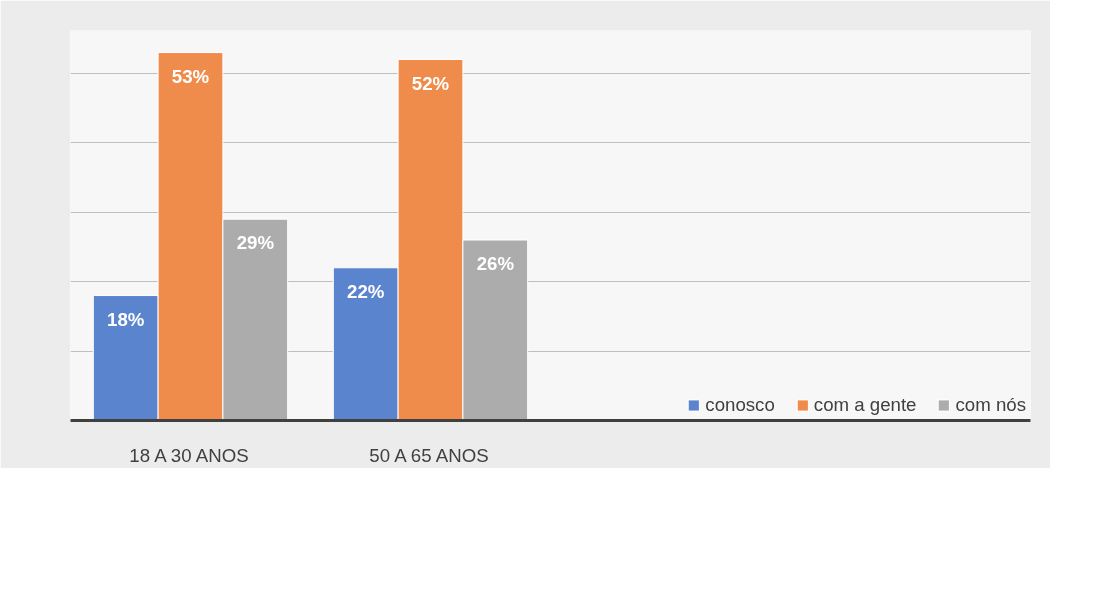 This screenshot has height=608, width=1118. Describe the element at coordinates (126, 319) in the screenshot. I see `data-label: 18%` at that location.